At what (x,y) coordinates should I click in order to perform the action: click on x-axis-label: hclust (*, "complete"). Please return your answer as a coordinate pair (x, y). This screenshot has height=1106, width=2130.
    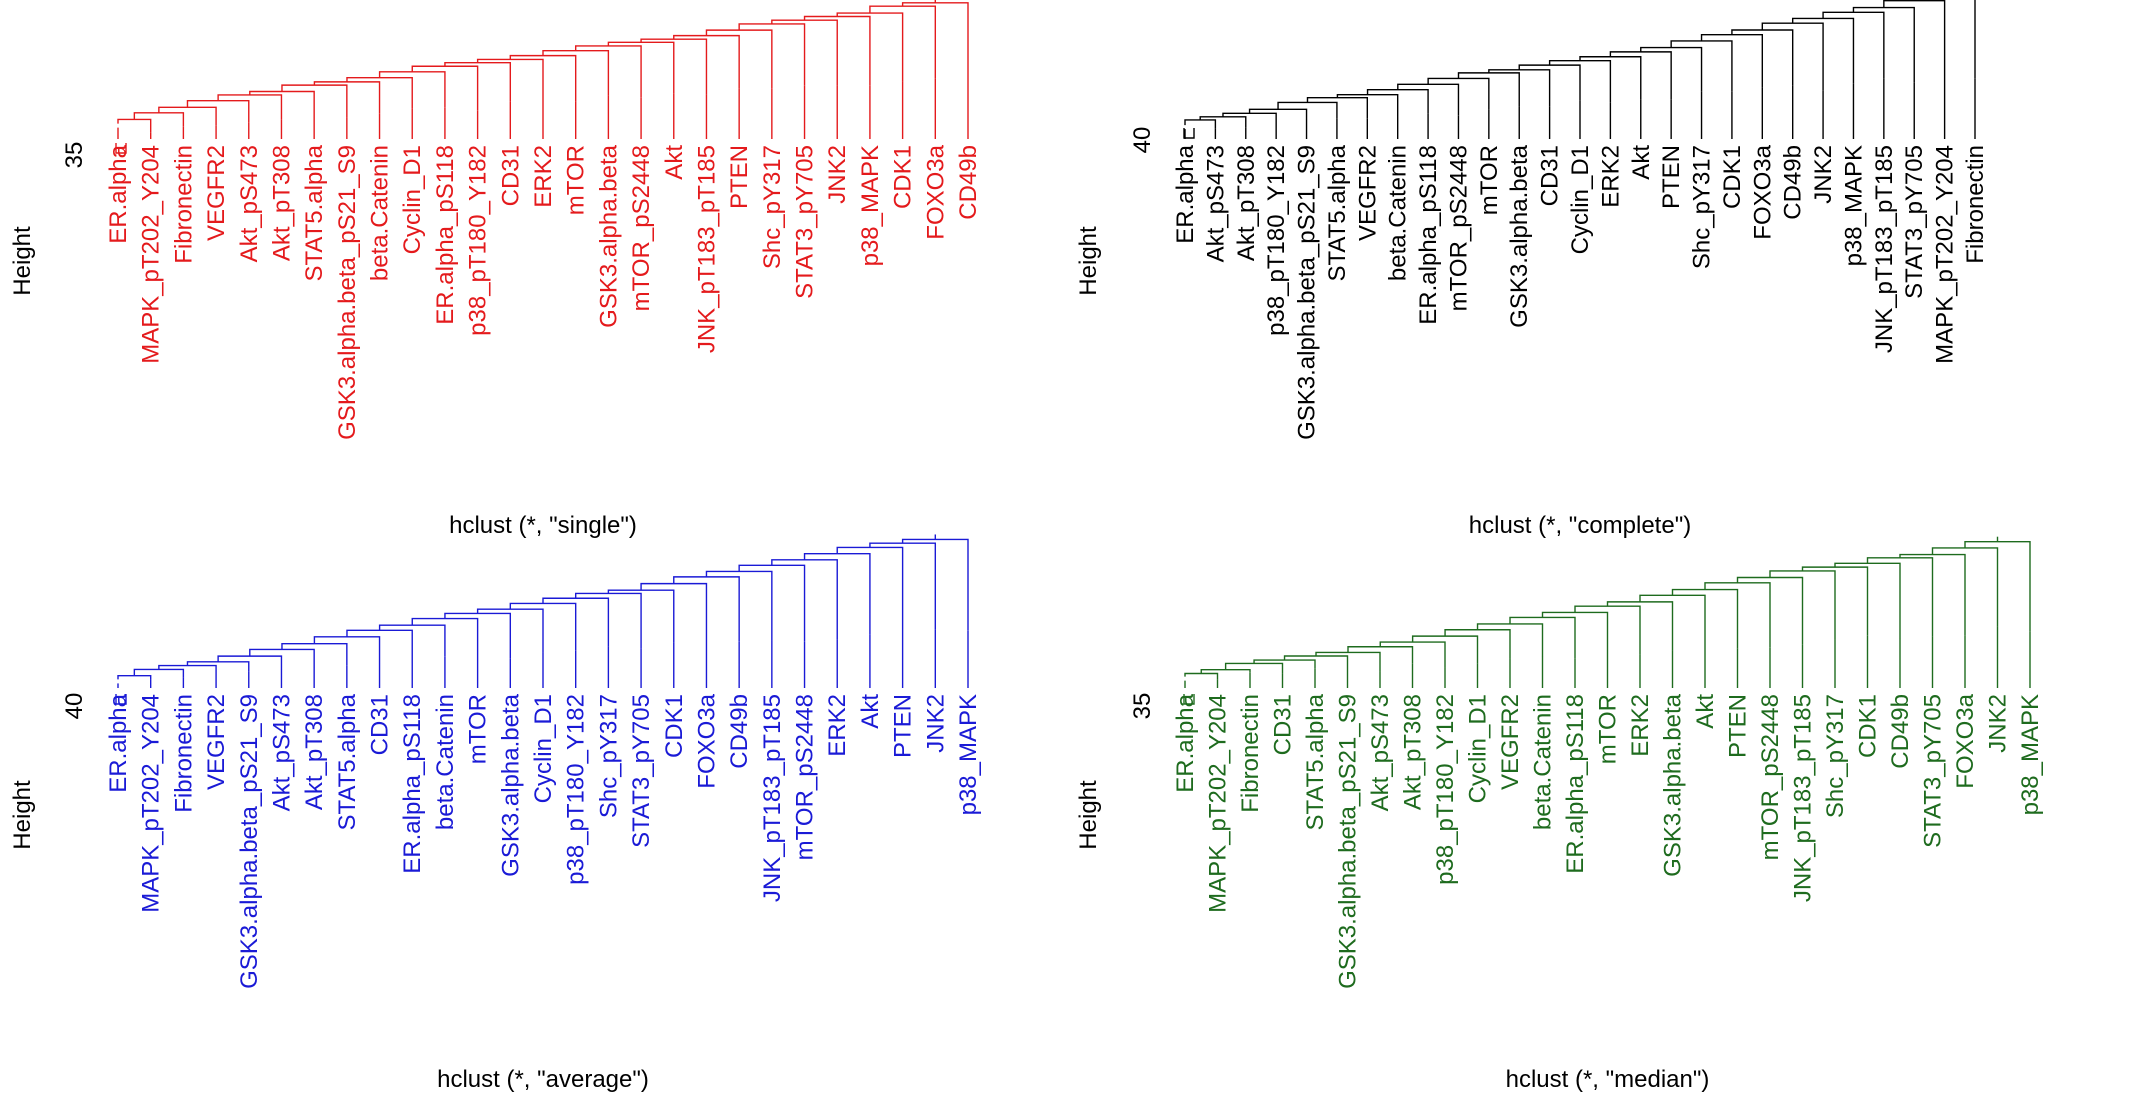
    Looking at the image, I should click on (1580, 525).